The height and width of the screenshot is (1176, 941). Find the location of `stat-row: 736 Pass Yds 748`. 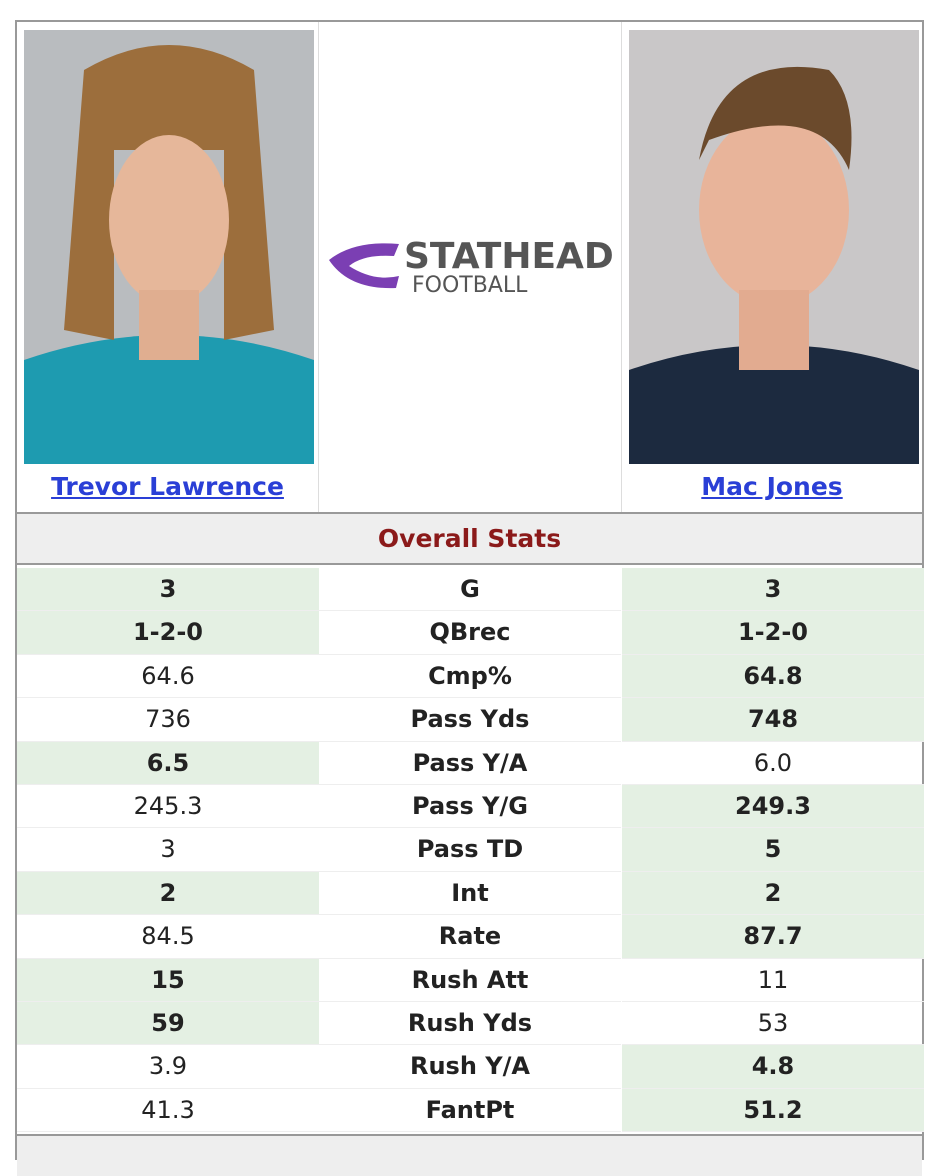

stat-row: 736 Pass Yds 748 is located at coordinates (470, 720).